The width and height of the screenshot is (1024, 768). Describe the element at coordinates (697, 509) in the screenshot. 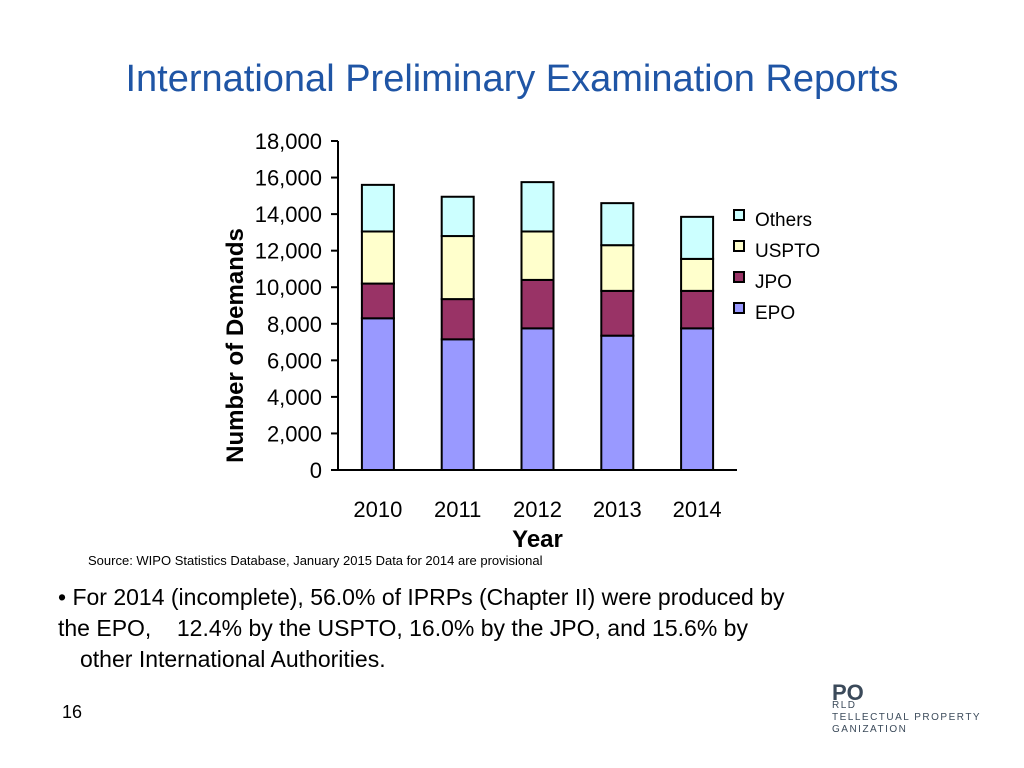

I see `x-tick-label: 2014` at that location.